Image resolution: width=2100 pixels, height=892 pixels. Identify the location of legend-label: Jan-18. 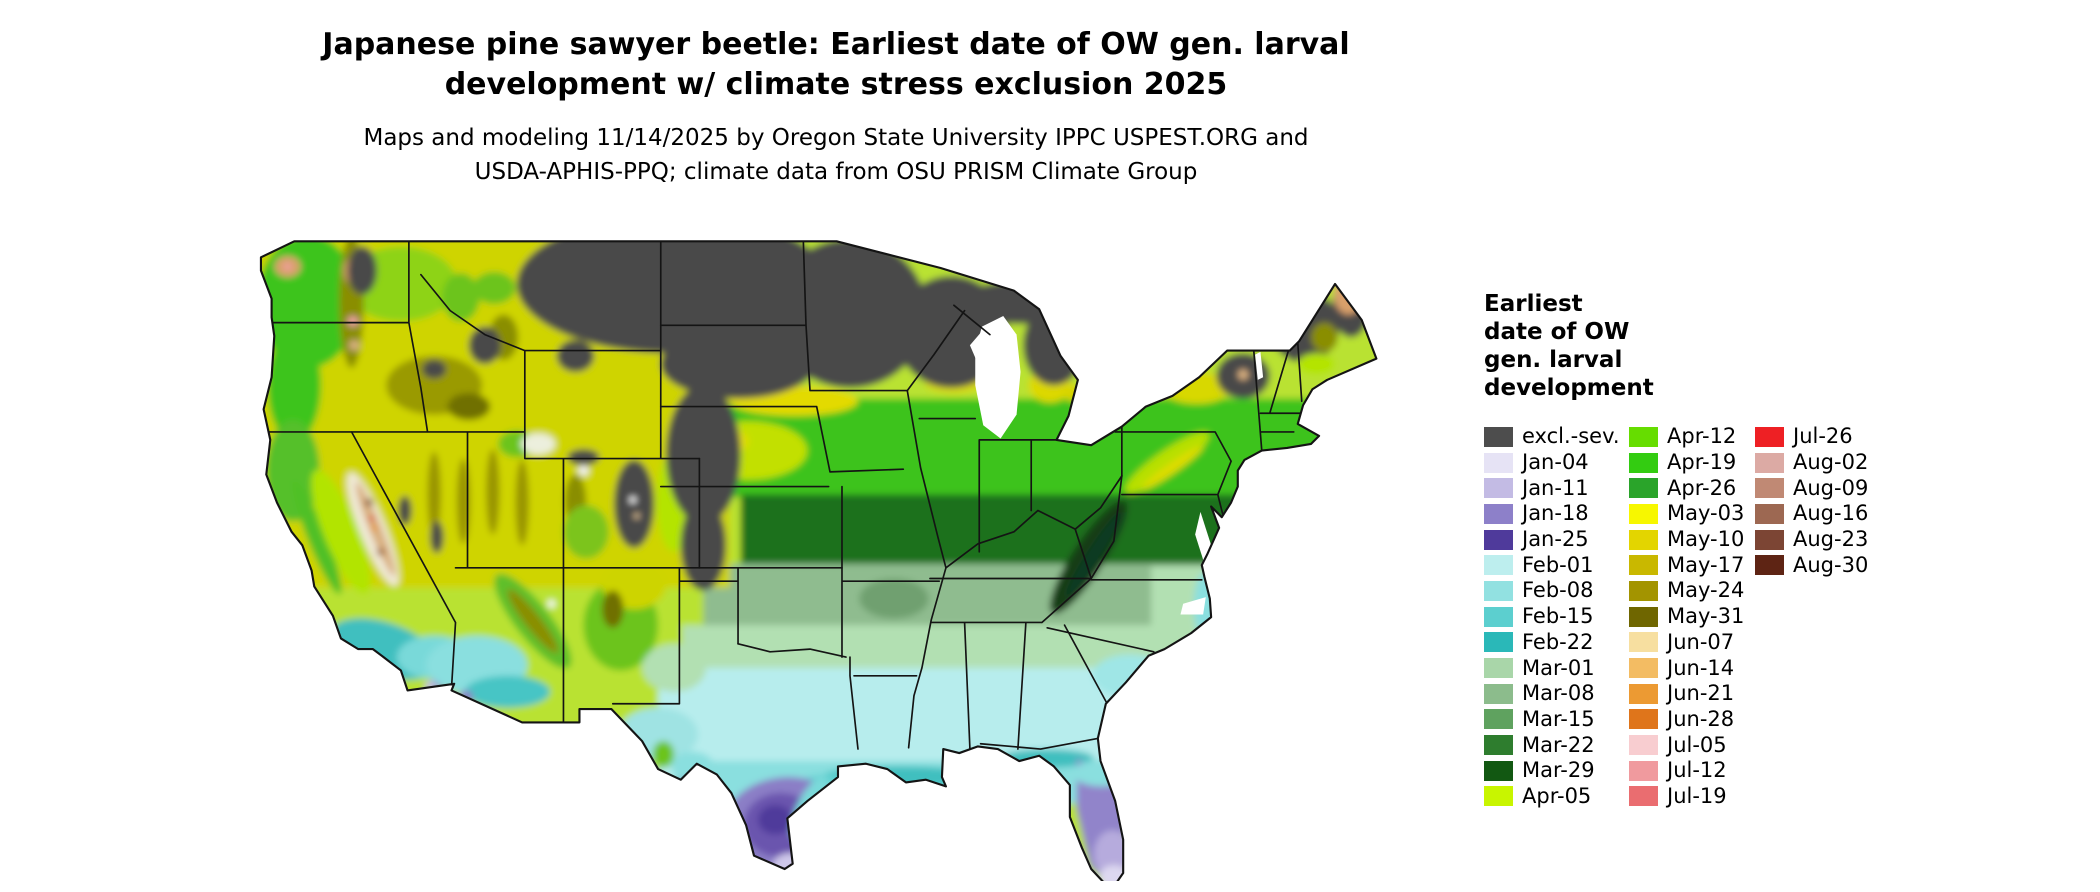
(1555, 513).